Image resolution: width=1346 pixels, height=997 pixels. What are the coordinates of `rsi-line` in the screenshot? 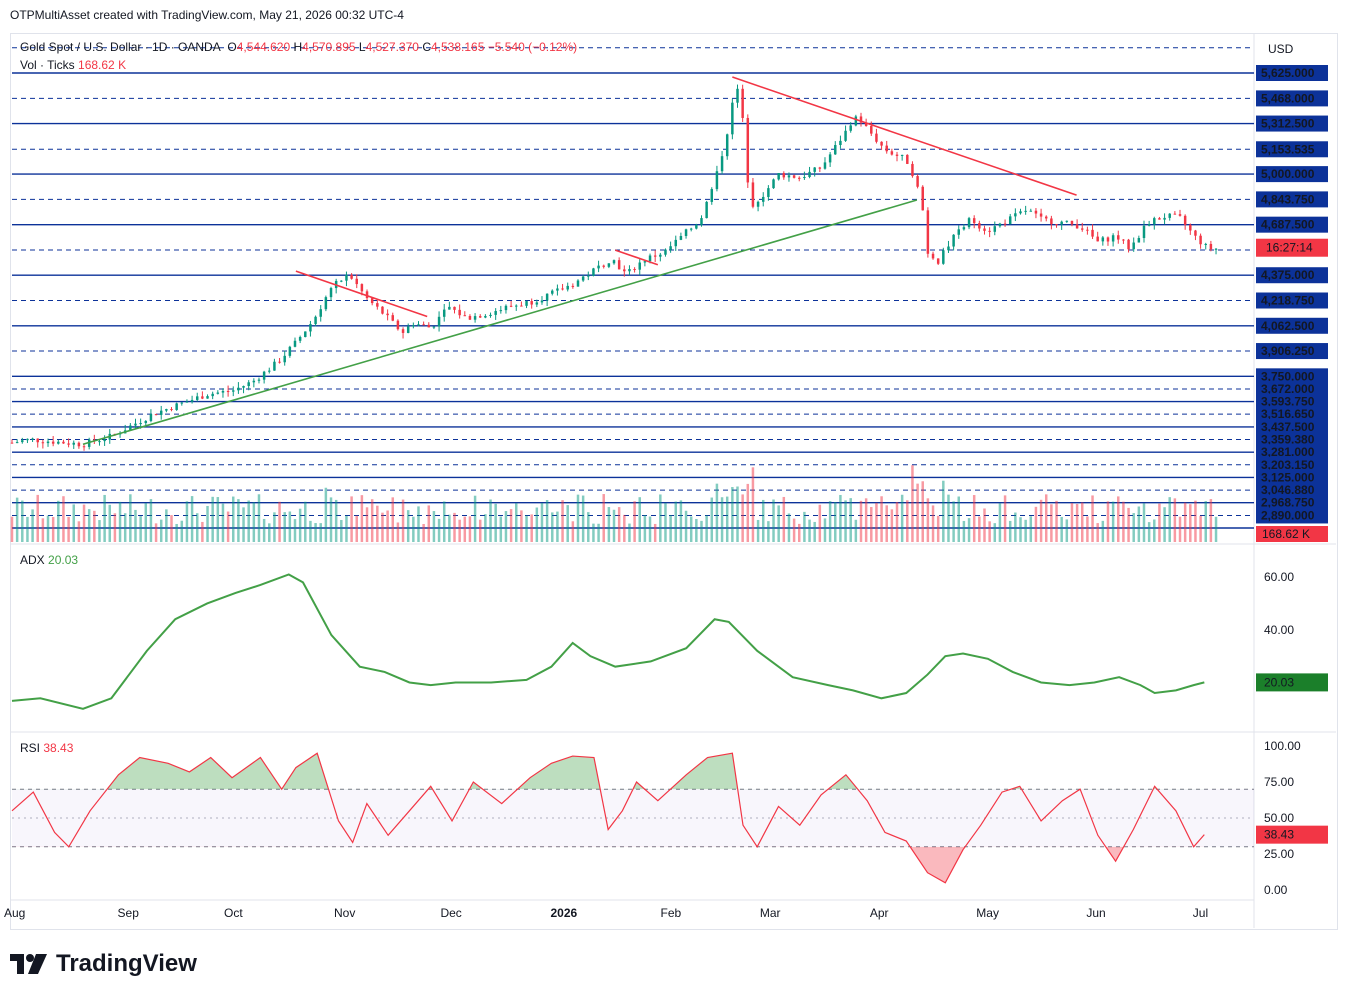 It's located at (608, 818).